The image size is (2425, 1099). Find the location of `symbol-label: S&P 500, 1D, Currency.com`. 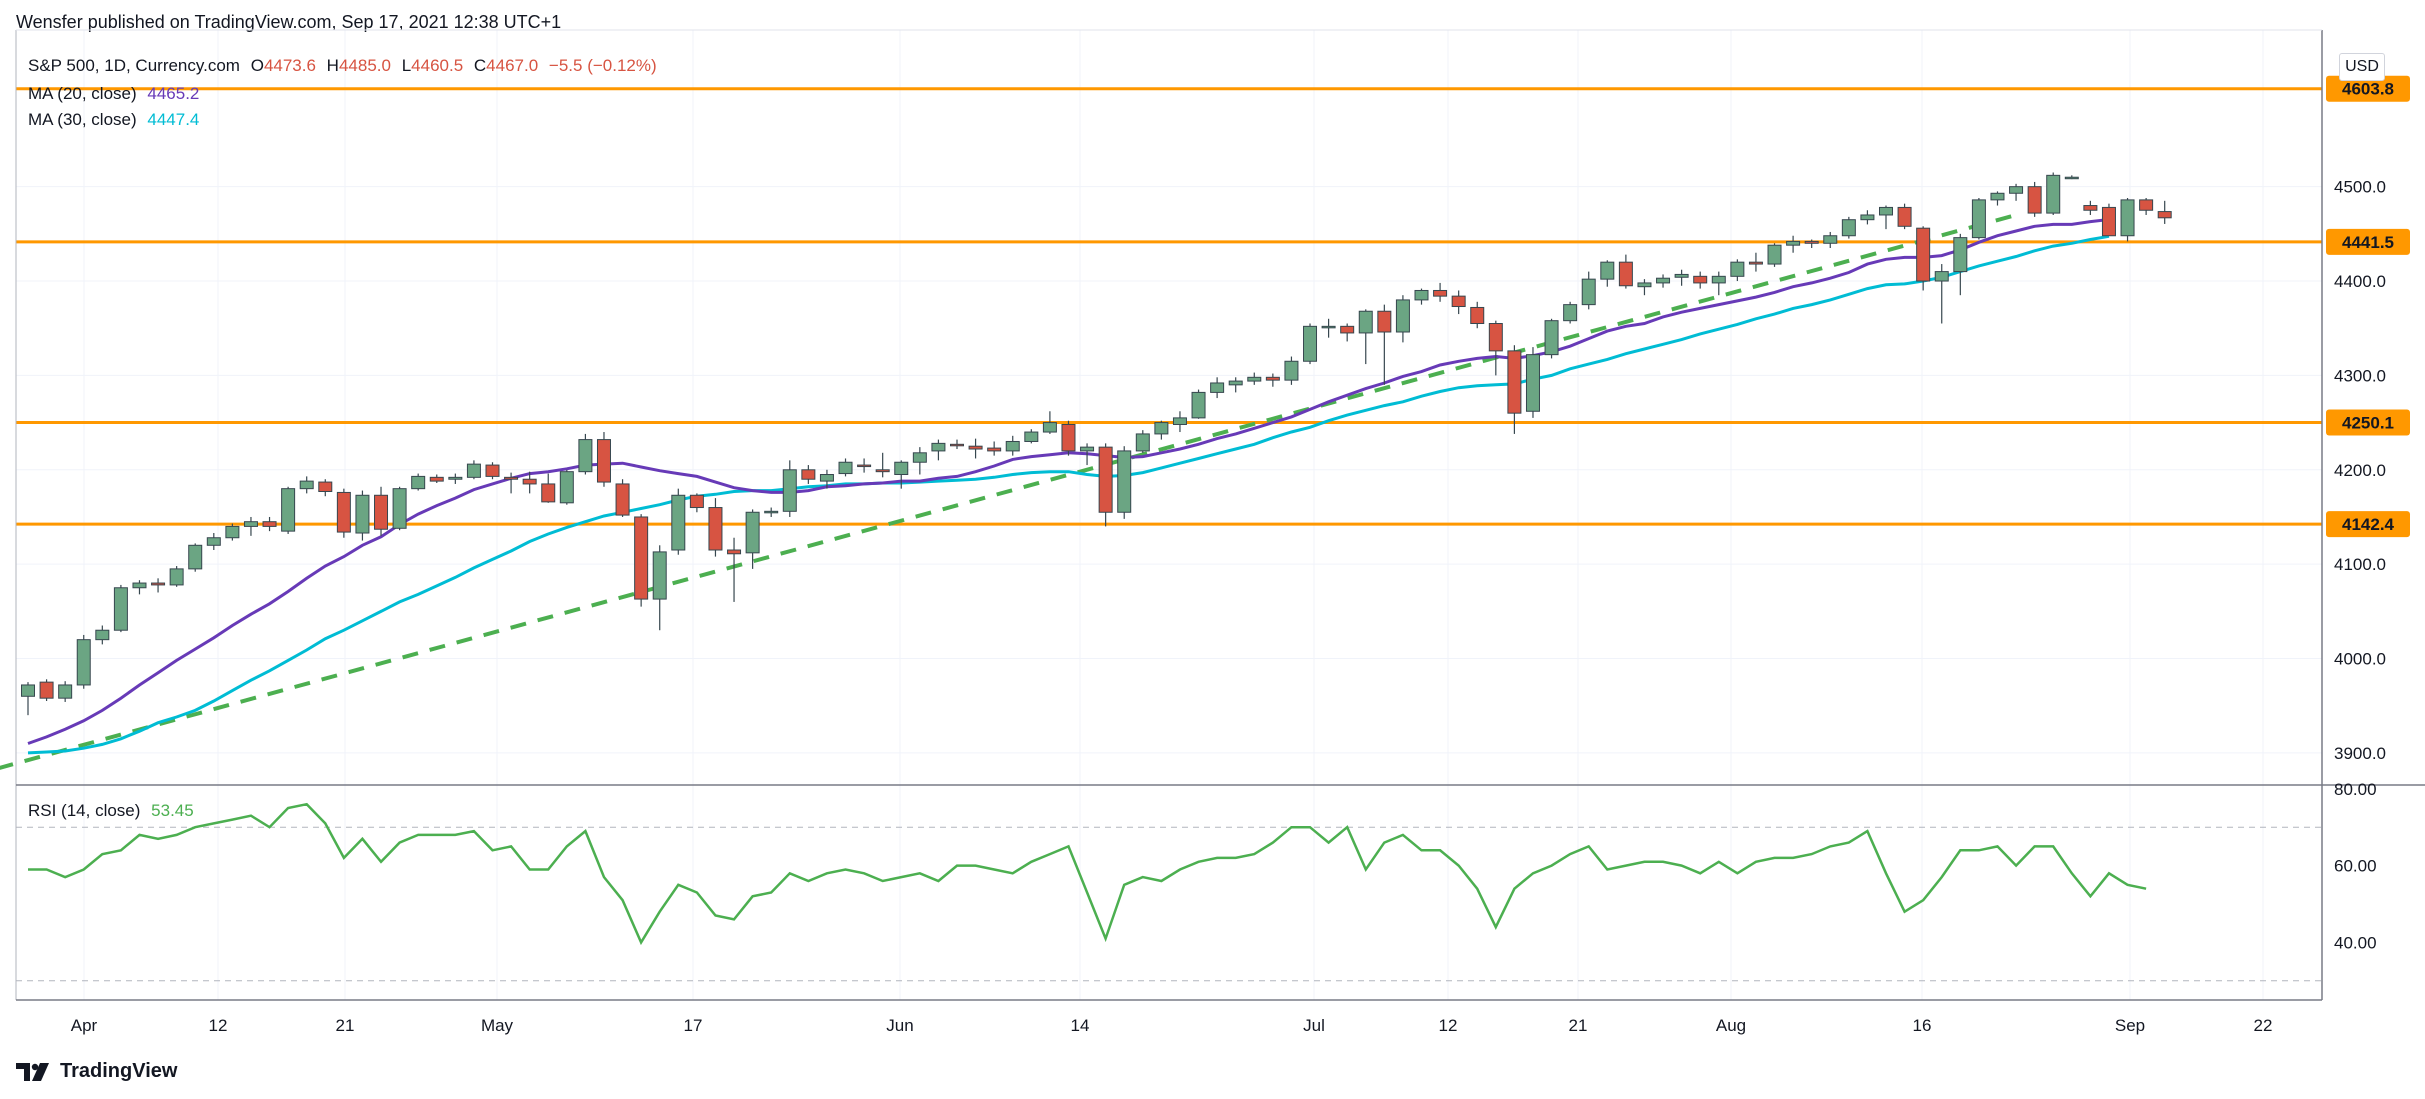

symbol-label: S&P 500, 1D, Currency.com is located at coordinates (134, 65).